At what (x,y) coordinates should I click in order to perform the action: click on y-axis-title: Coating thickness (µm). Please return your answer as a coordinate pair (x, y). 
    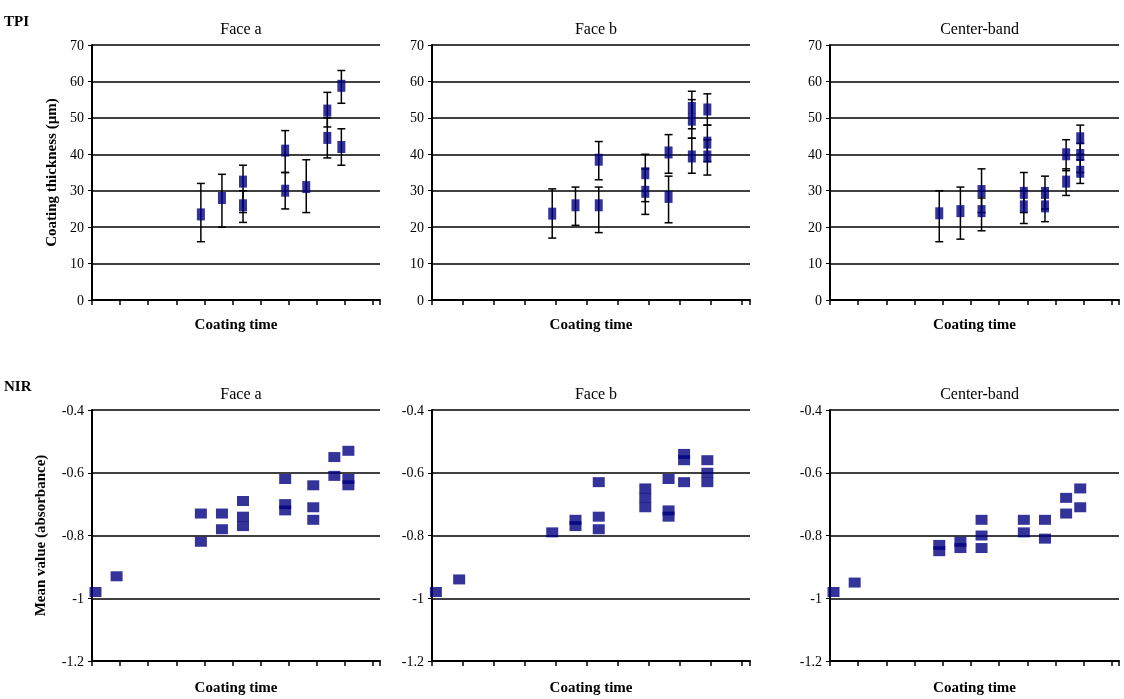
    Looking at the image, I should click on (51, 172).